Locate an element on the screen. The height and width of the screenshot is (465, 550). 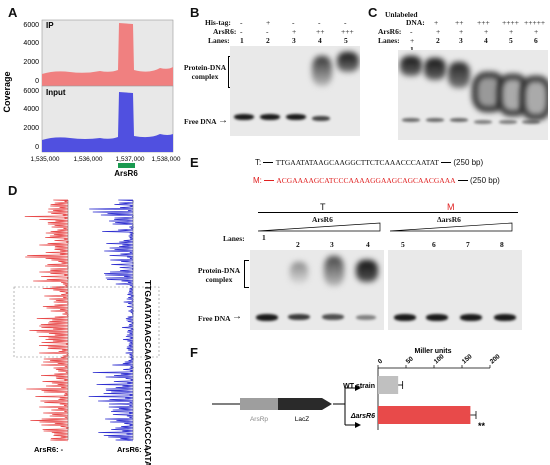
e-free-dna-label: Free DNA is located at coordinates (214, 318).